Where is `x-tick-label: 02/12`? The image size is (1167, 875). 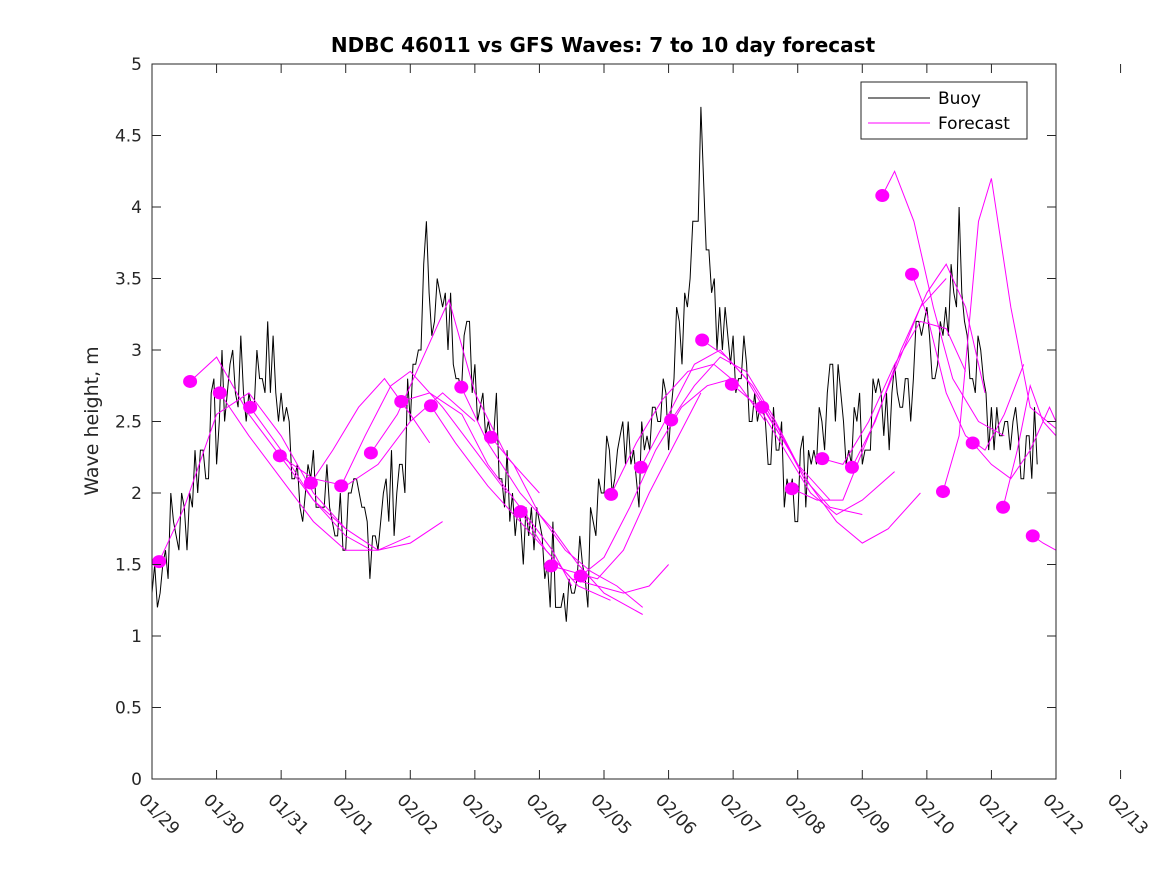 x-tick-label: 02/12 is located at coordinates (1062, 814).